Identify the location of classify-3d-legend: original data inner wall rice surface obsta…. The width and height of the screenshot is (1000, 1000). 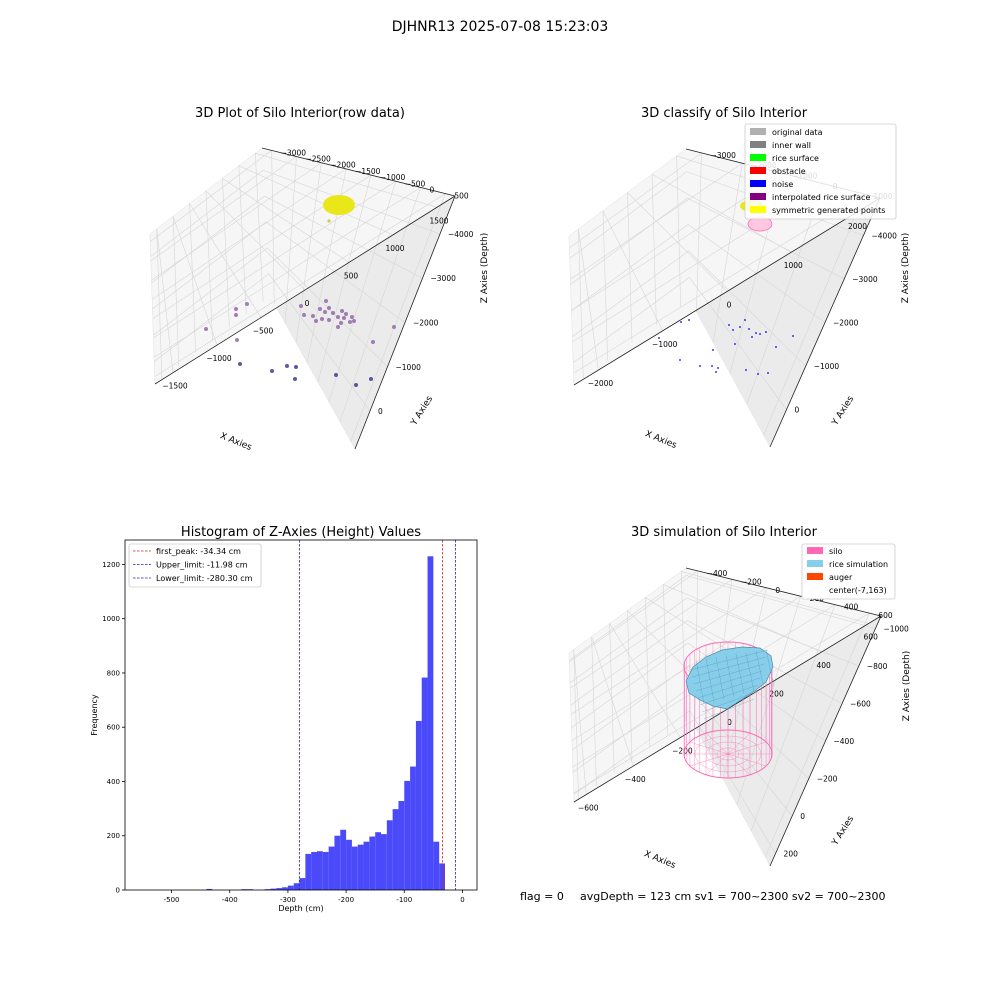
(820, 171).